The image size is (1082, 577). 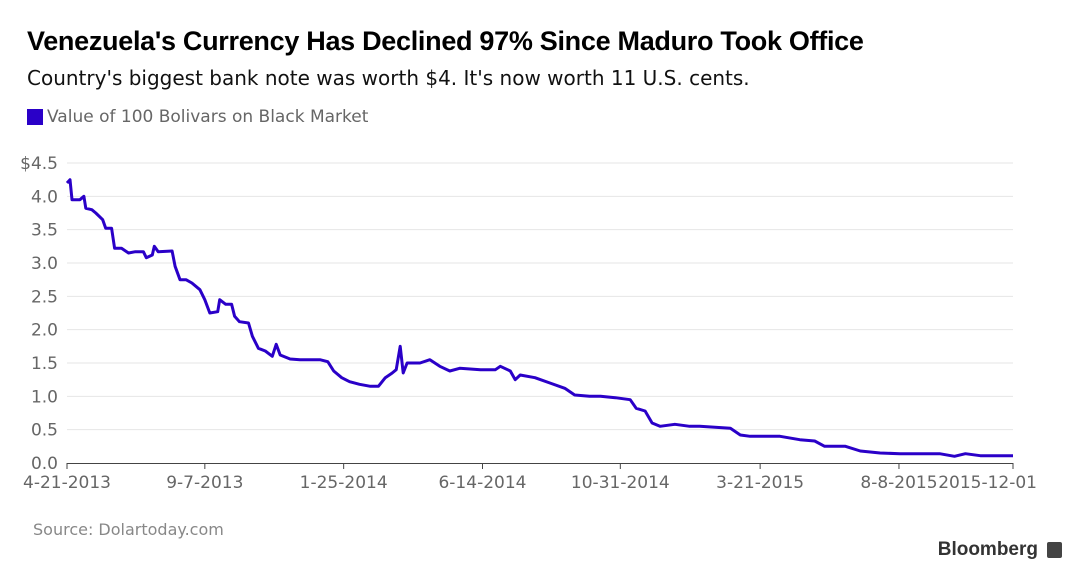 I want to click on x-tick-label: 8-8-2015, so click(x=898, y=483).